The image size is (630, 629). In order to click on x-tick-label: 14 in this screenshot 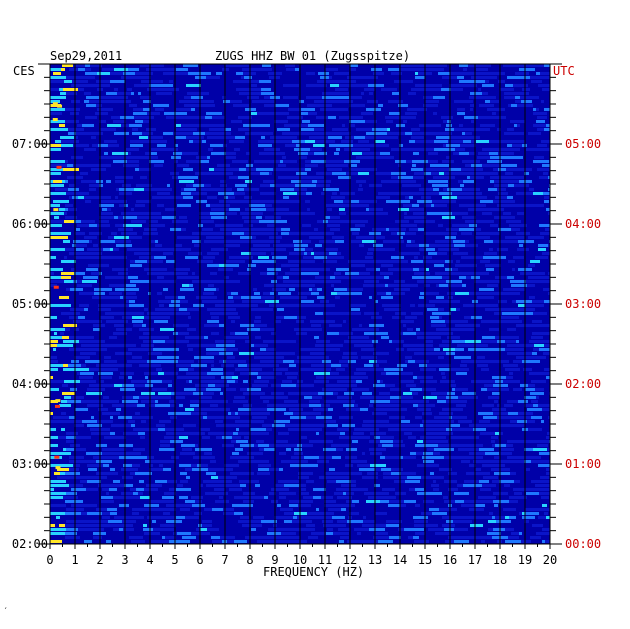, I will do `click(400, 560)`.